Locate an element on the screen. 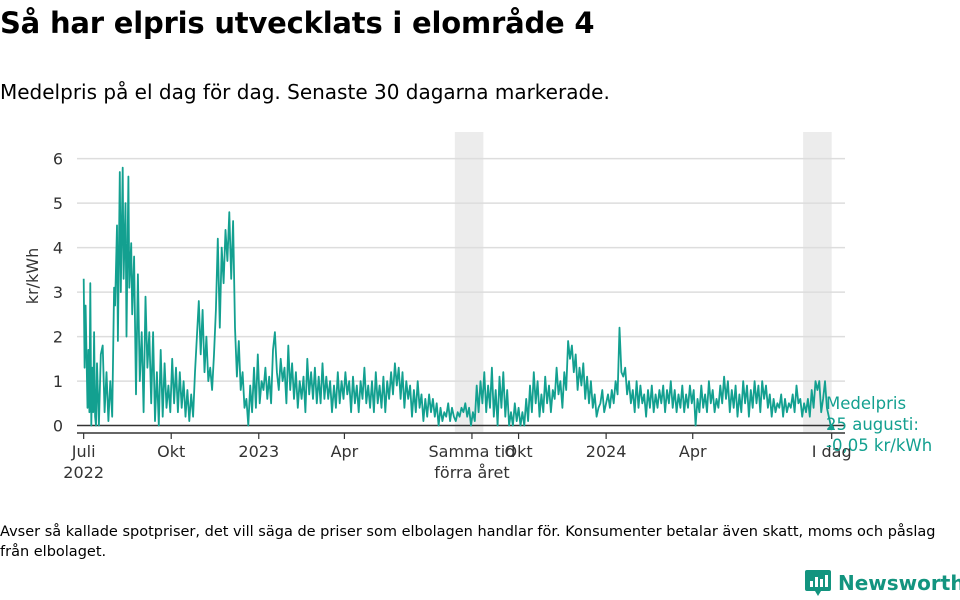 This screenshot has width=960, height=600. newsworthy-brand: Newsworthy is located at coordinates (882, 583).